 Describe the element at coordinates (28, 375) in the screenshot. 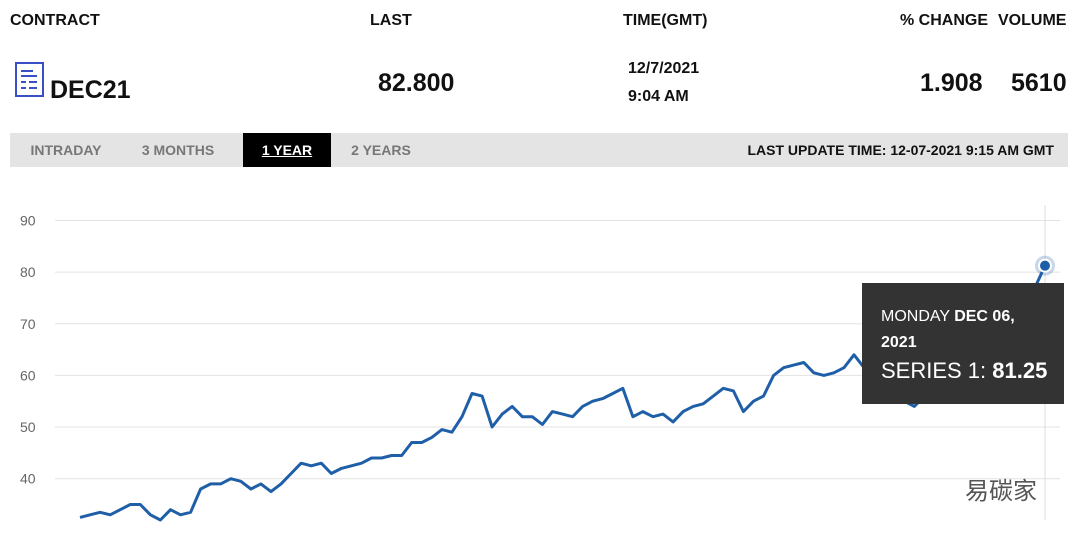

I see `y-tick-label: 60` at that location.